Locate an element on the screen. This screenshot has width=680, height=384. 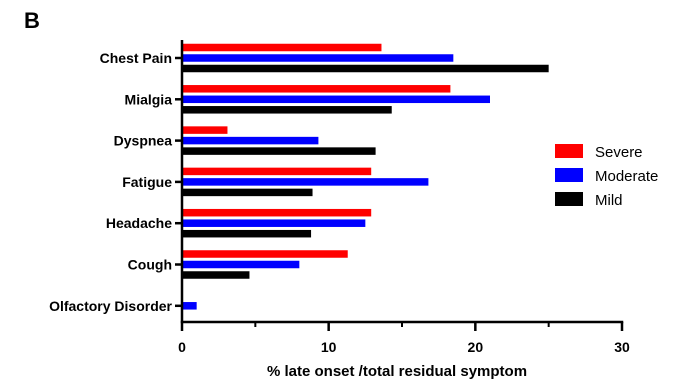
bar-severe-mialgia is located at coordinates (316, 89).